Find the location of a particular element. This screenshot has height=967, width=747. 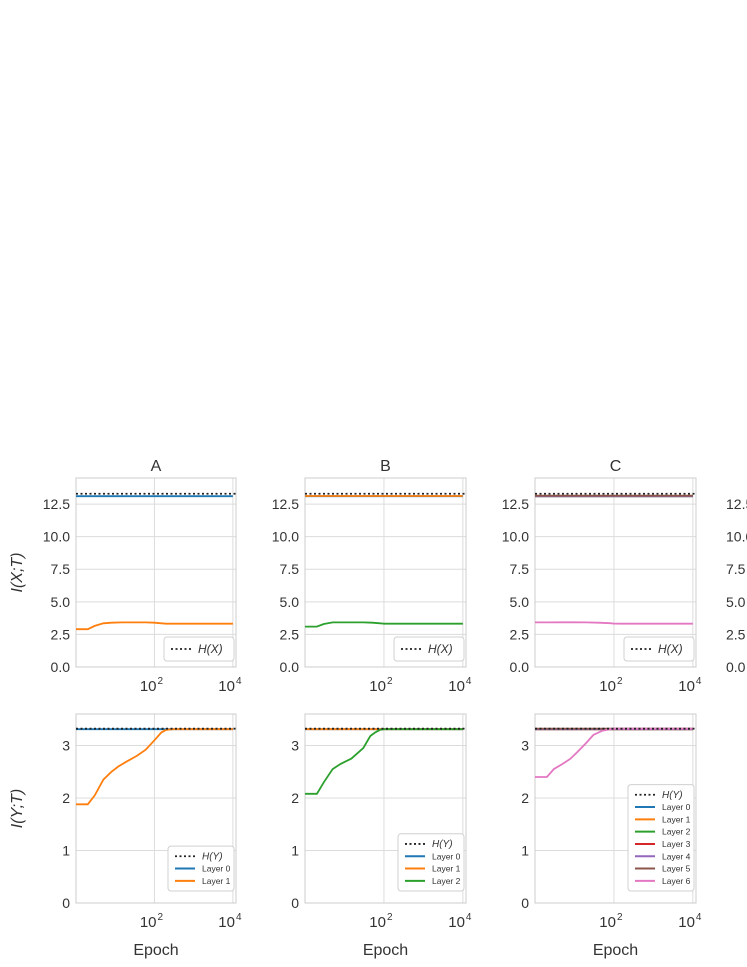

ytick-label-clipped: 12.5 is located at coordinates (736, 504).